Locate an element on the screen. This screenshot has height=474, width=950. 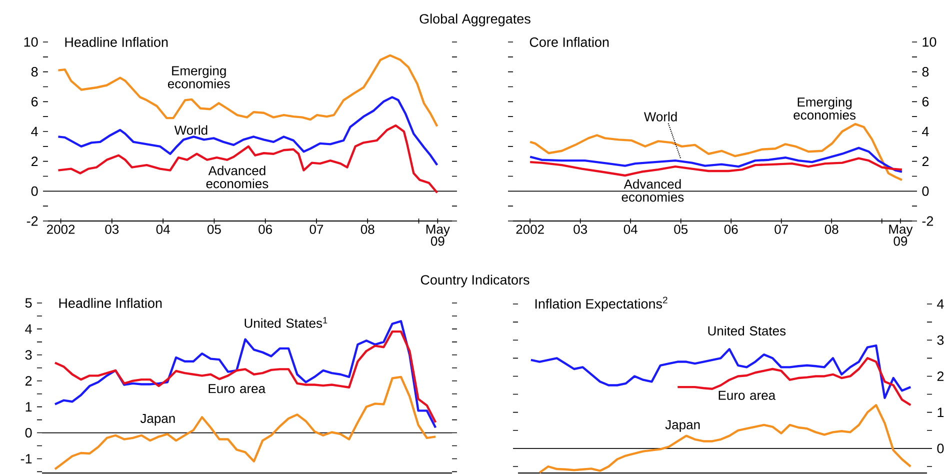
series-label: World is located at coordinates (191, 130).